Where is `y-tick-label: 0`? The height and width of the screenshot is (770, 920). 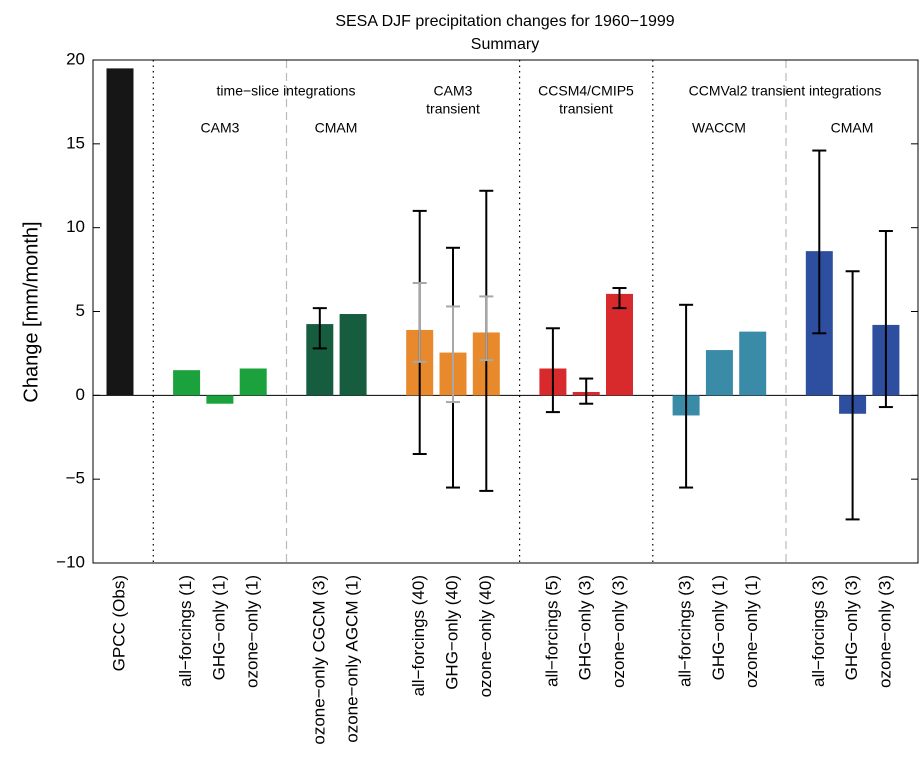
y-tick-label: 0 is located at coordinates (80, 394).